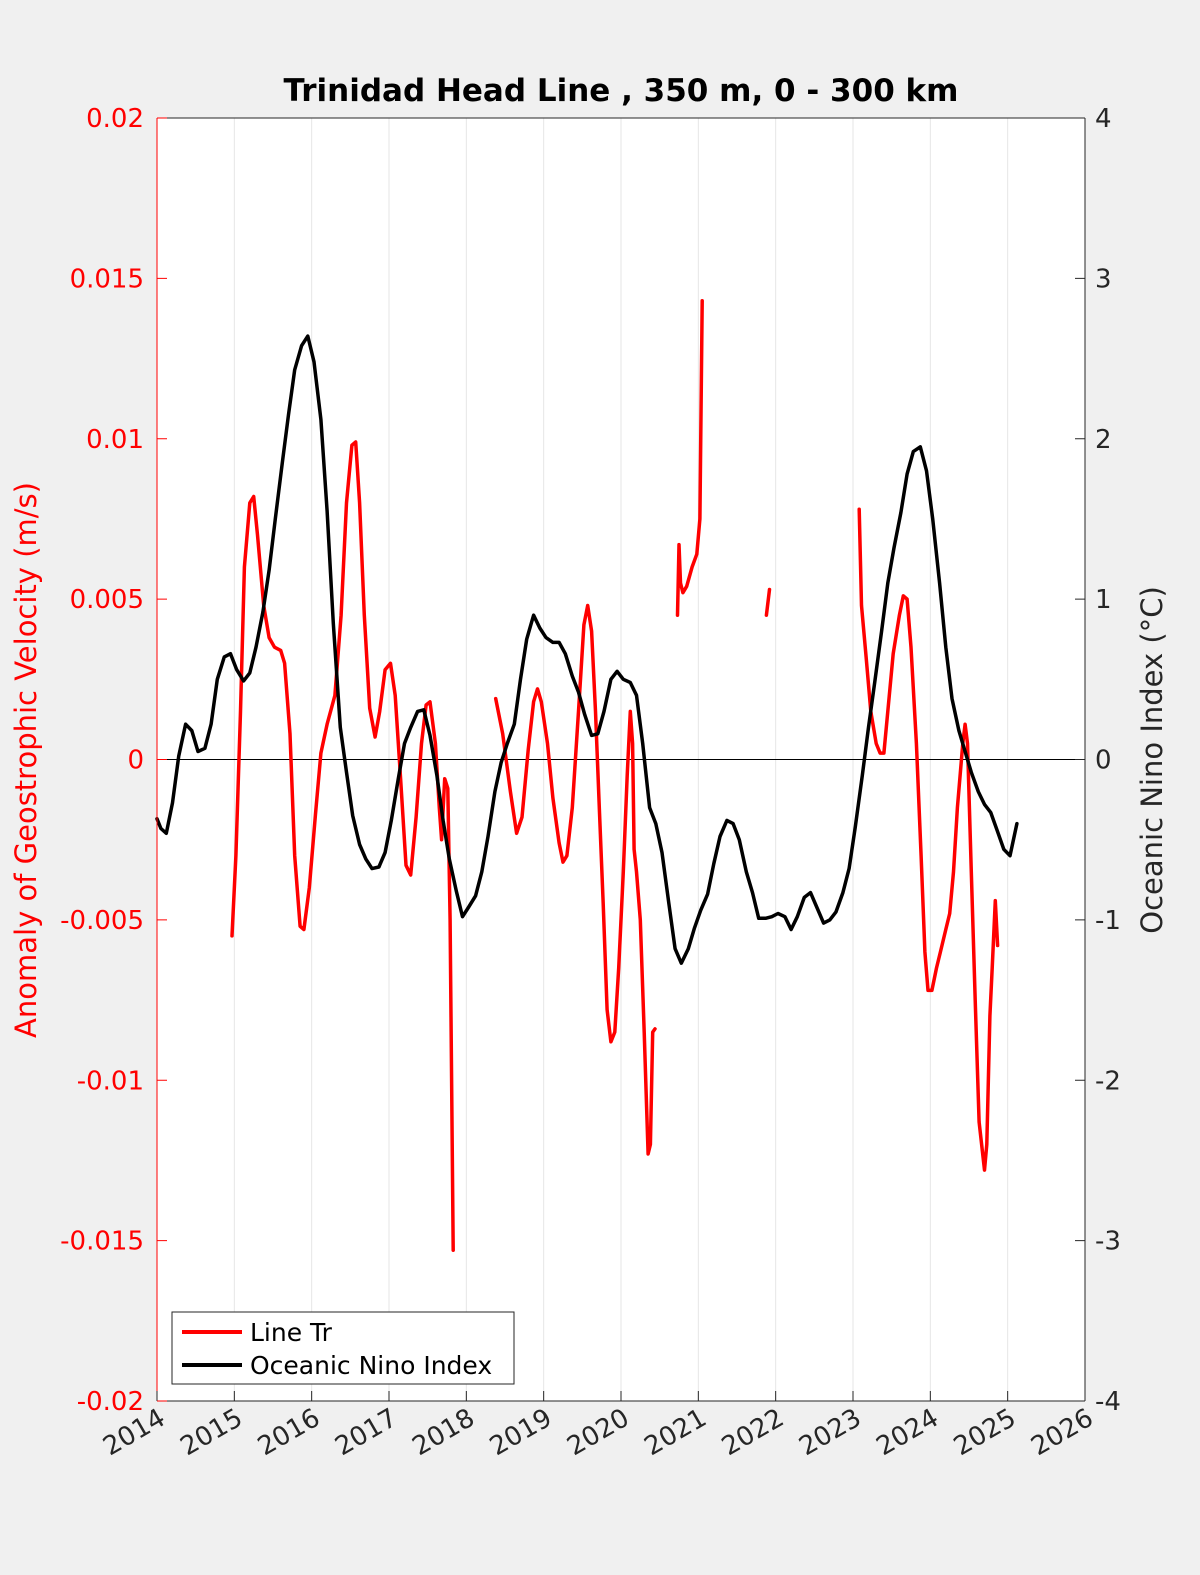 The width and height of the screenshot is (1200, 1575). I want to click on y-right-tick-label: 4, so click(1103, 119).